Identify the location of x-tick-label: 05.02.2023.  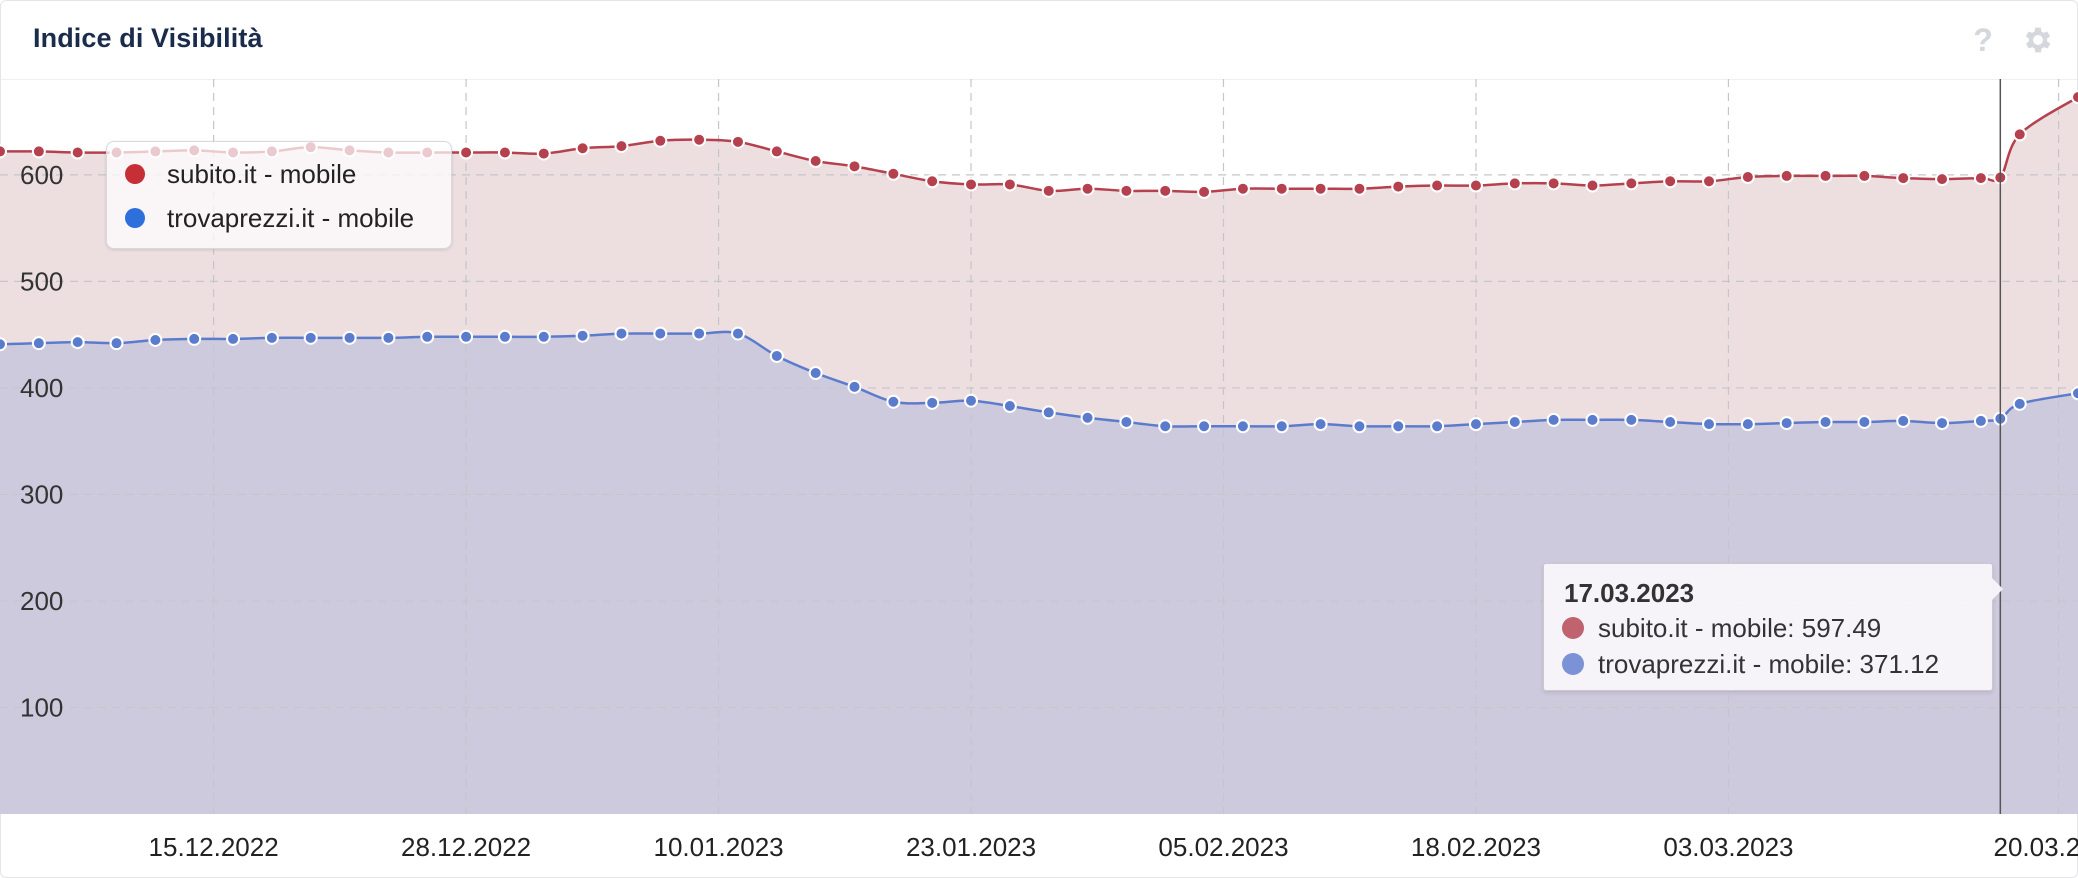
(1223, 847).